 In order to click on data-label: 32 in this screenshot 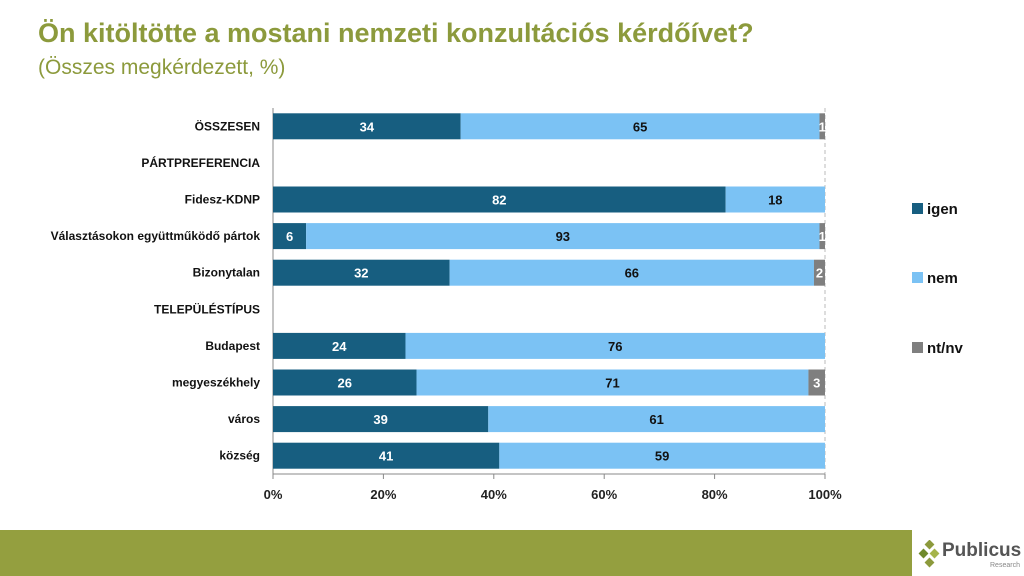, I will do `click(361, 273)`.